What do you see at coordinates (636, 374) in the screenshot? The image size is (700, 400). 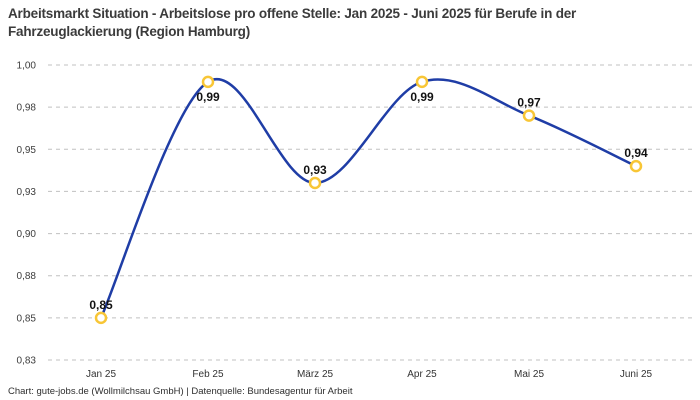 I see `x-axis-tick-label: Juni 25` at bounding box center [636, 374].